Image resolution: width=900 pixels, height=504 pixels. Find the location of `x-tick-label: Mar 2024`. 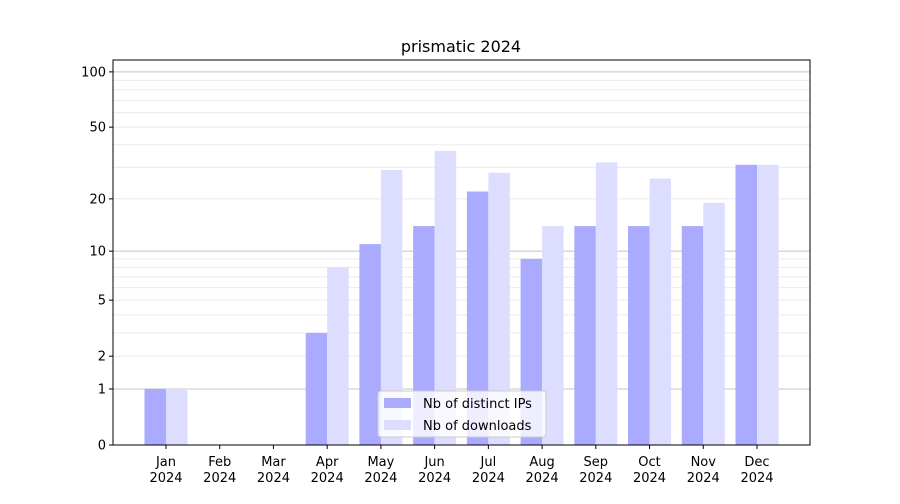

x-tick-label: Mar 2024 is located at coordinates (273, 470).